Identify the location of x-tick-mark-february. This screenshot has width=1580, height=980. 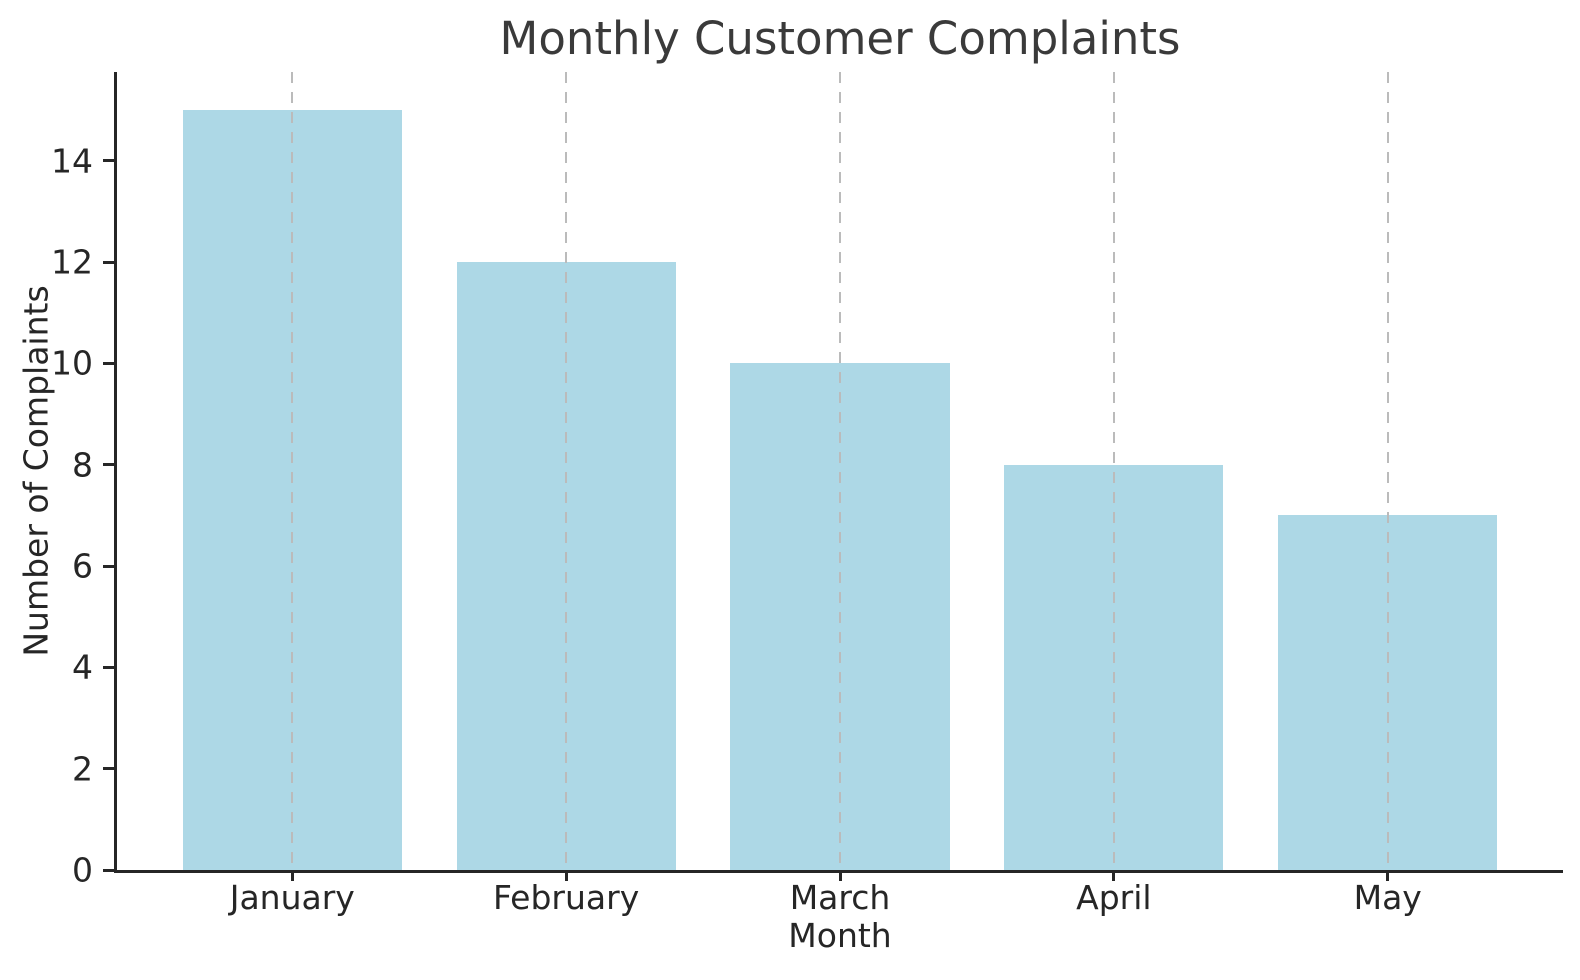
(566, 875).